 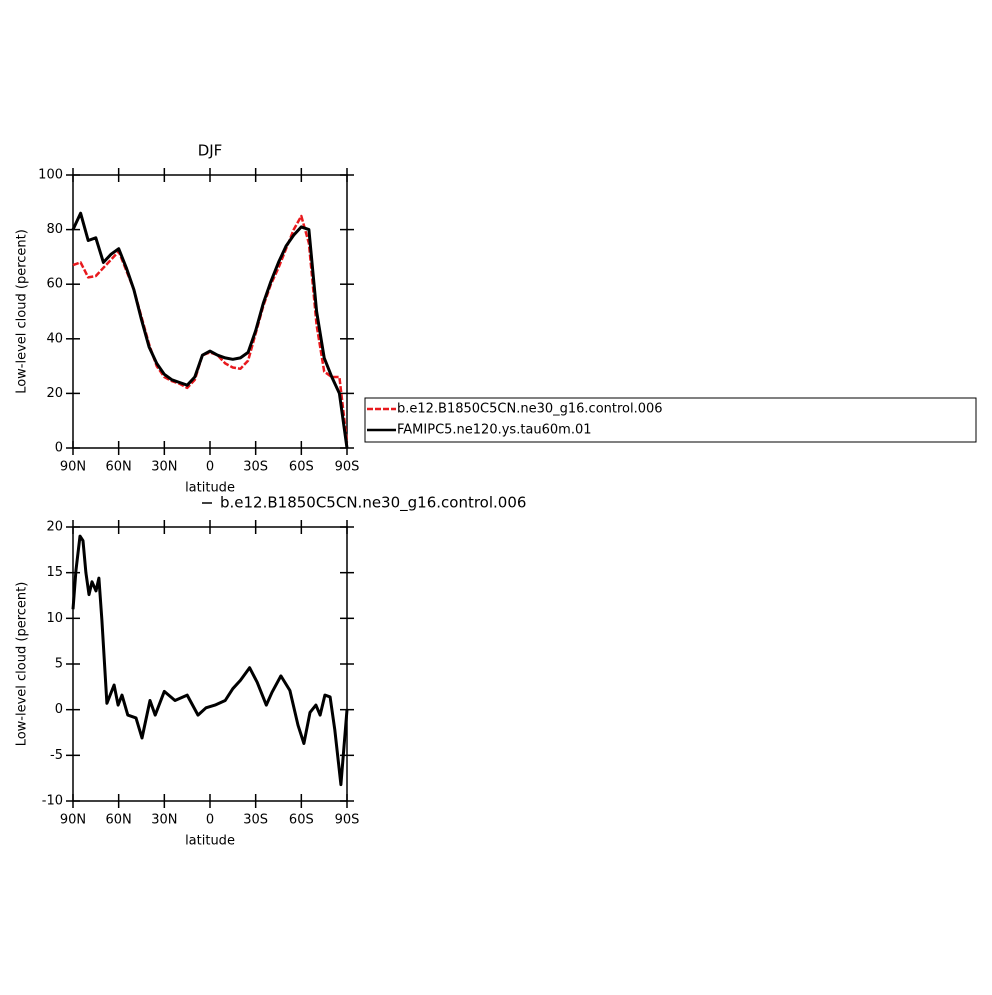 What do you see at coordinates (494, 430) in the screenshot?
I see `legend-label: FAMIPC5.ne120.ys.tau60m.01` at bounding box center [494, 430].